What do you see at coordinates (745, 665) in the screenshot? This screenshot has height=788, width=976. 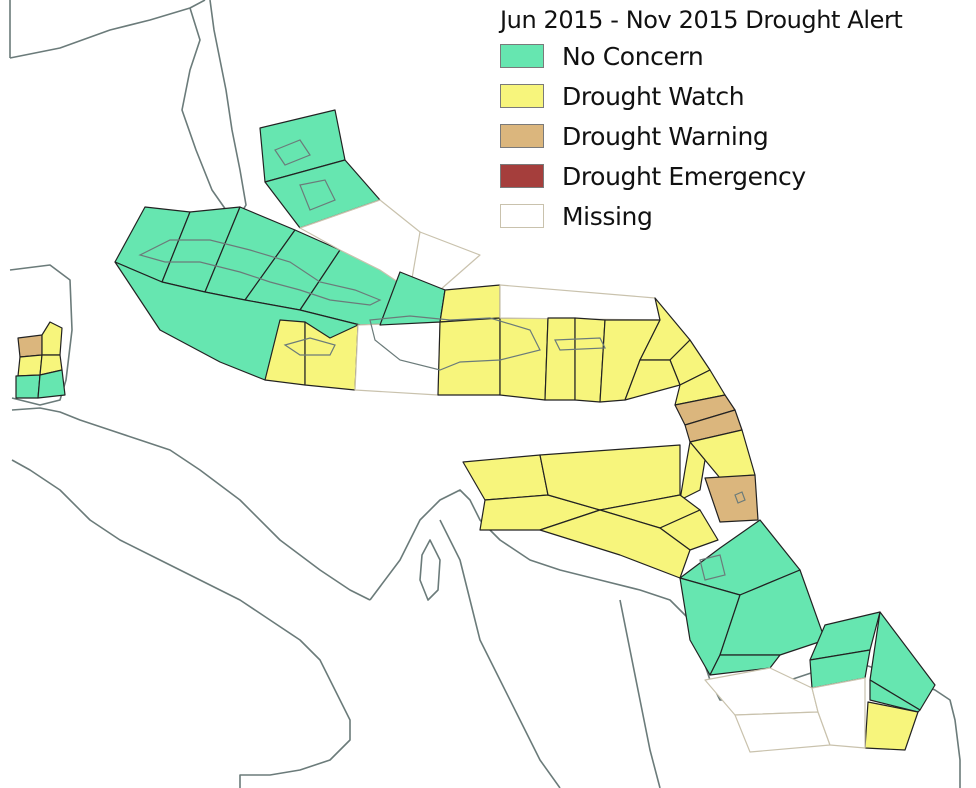 I see `region-guyana-south` at bounding box center [745, 665].